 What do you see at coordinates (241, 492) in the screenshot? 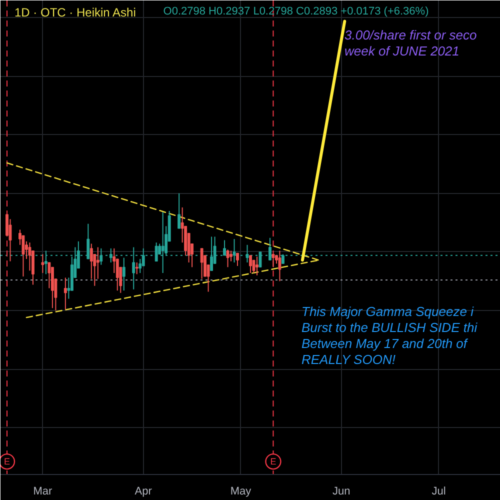
I see `x-tick-label: May` at bounding box center [241, 492].